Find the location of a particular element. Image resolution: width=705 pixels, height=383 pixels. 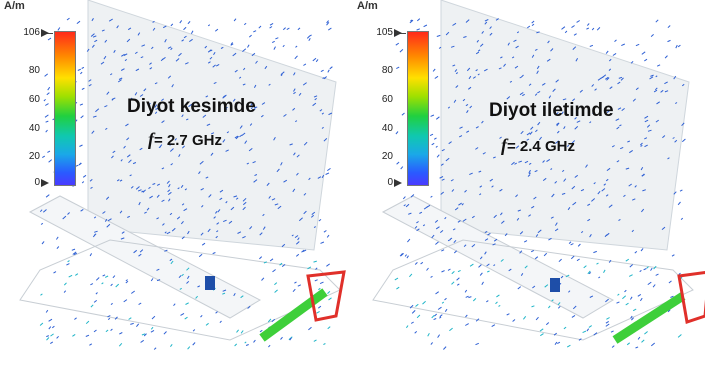

scale-tick-label: 40 is located at coordinates (34, 128).